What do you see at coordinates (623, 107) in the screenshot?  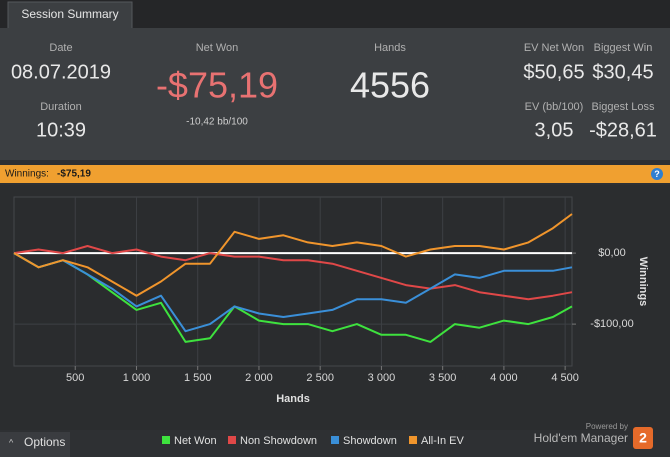 I see `stat-label: Biggest Loss` at bounding box center [623, 107].